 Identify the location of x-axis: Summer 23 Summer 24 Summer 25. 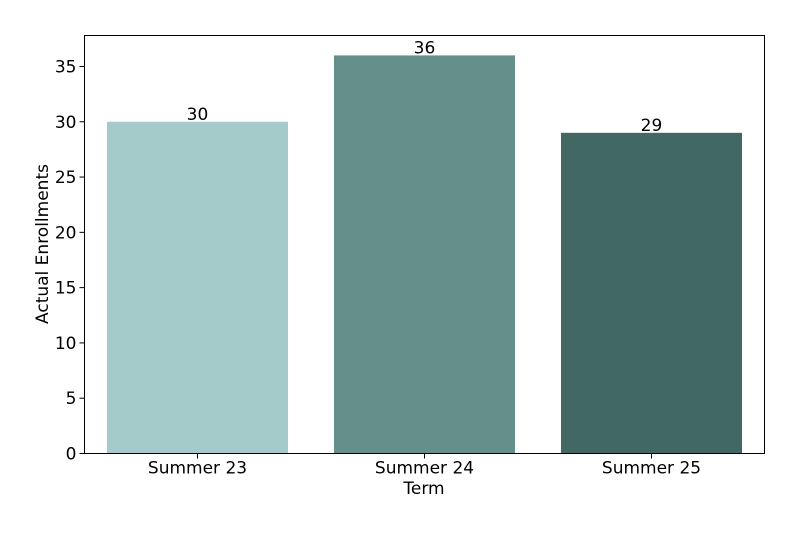
(424, 466).